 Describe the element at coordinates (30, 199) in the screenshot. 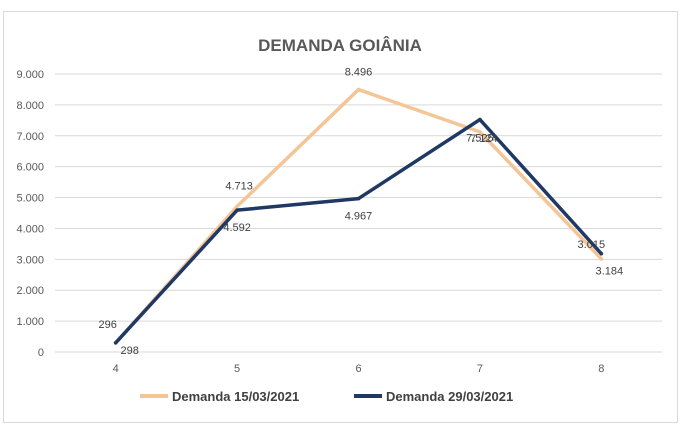

I see `y-tick-label: 5.000` at that location.